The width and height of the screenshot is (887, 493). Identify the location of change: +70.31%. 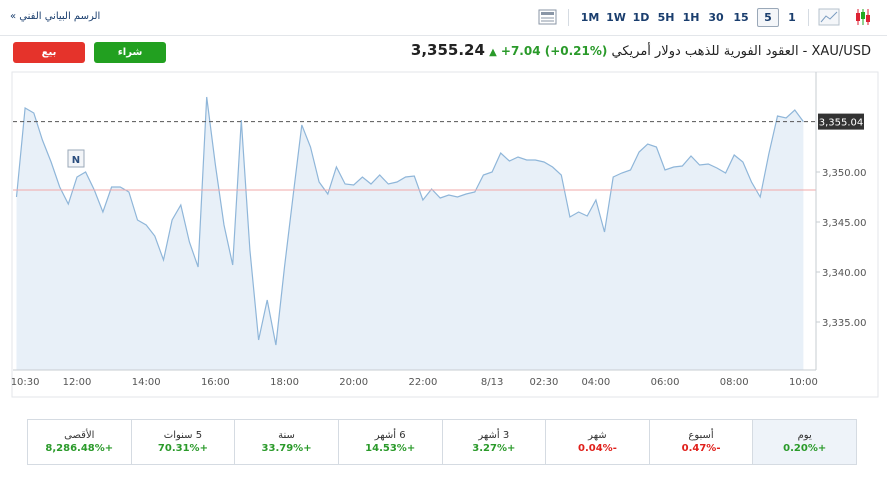
(182, 448).